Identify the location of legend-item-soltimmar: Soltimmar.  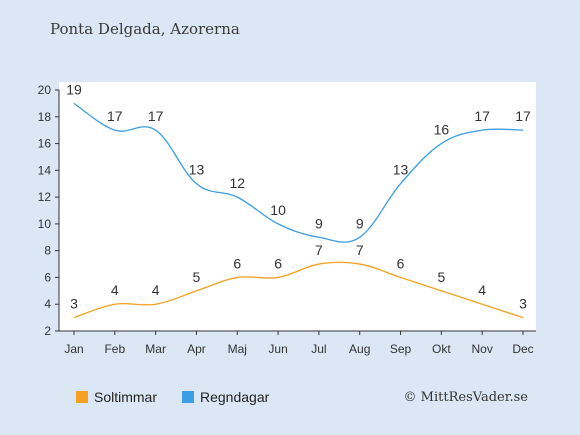
(116, 397).